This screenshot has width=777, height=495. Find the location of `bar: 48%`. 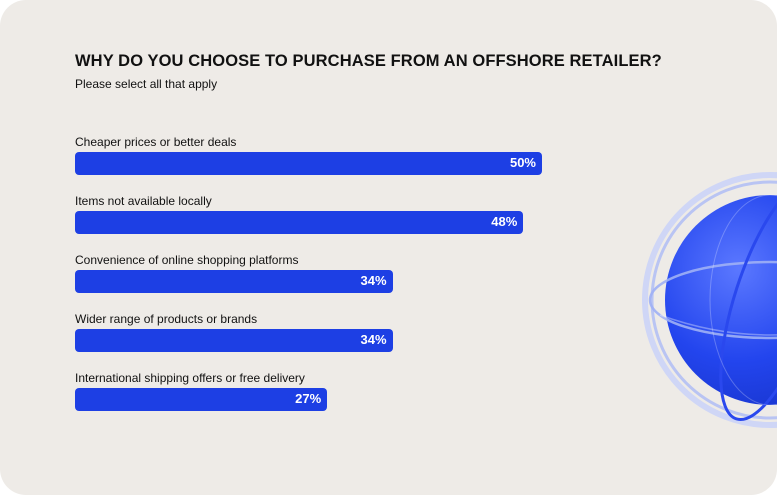

bar: 48% is located at coordinates (299, 222).